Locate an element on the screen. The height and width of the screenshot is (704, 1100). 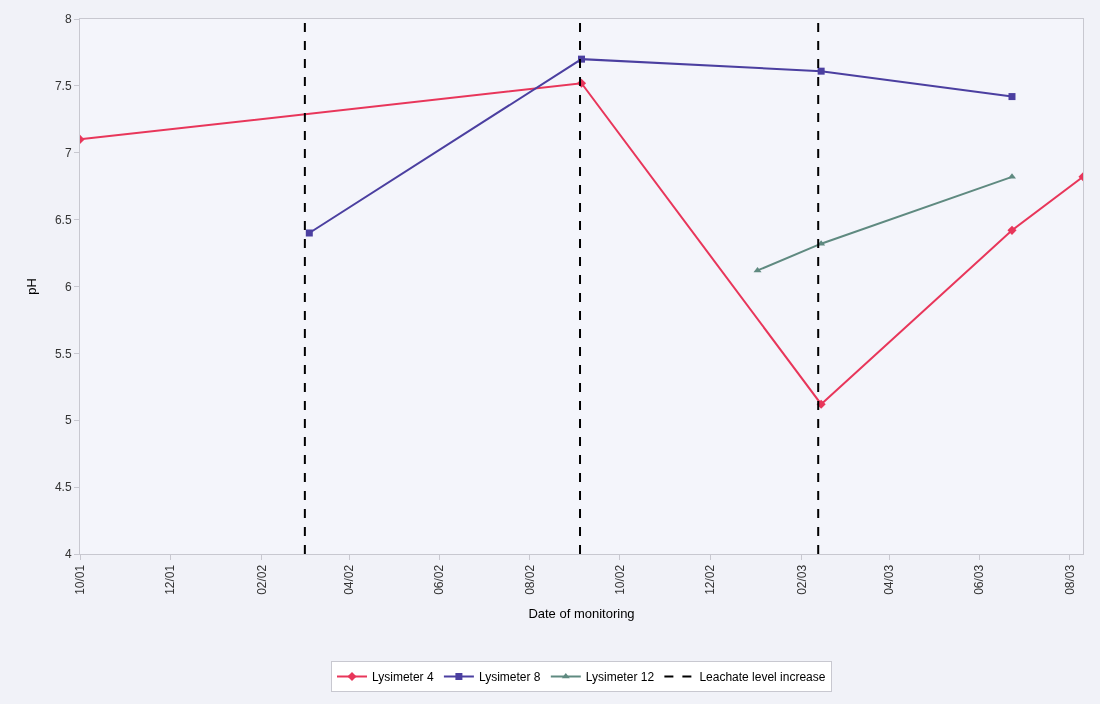
x-tick-label: 06/02 is located at coordinates (439, 579).